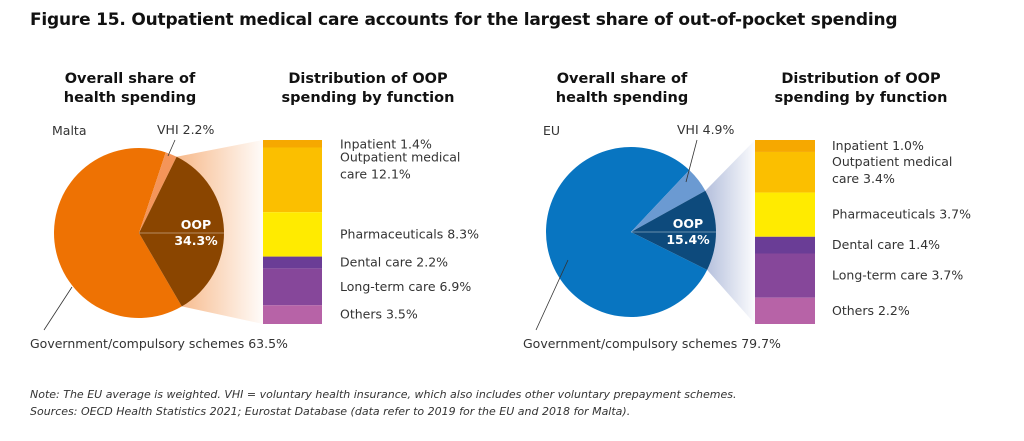 This screenshot has width=1024, height=441. Describe the element at coordinates (705, 129) in the screenshot. I see `vhi-label: VHI 4.9%` at that location.